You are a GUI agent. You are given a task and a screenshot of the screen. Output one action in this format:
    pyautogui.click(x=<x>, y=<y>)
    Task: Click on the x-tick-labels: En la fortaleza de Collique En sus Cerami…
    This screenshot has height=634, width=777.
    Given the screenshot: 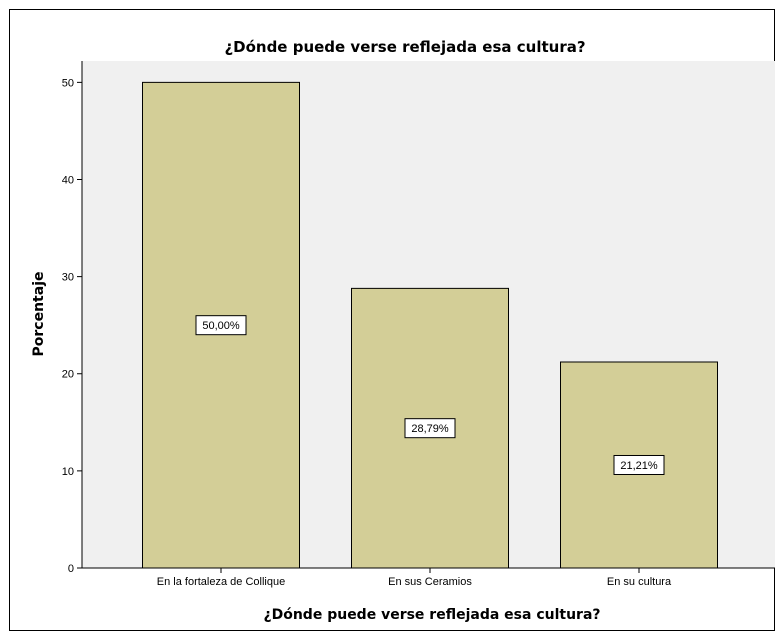 What is the action you would take?
    pyautogui.click(x=414, y=578)
    